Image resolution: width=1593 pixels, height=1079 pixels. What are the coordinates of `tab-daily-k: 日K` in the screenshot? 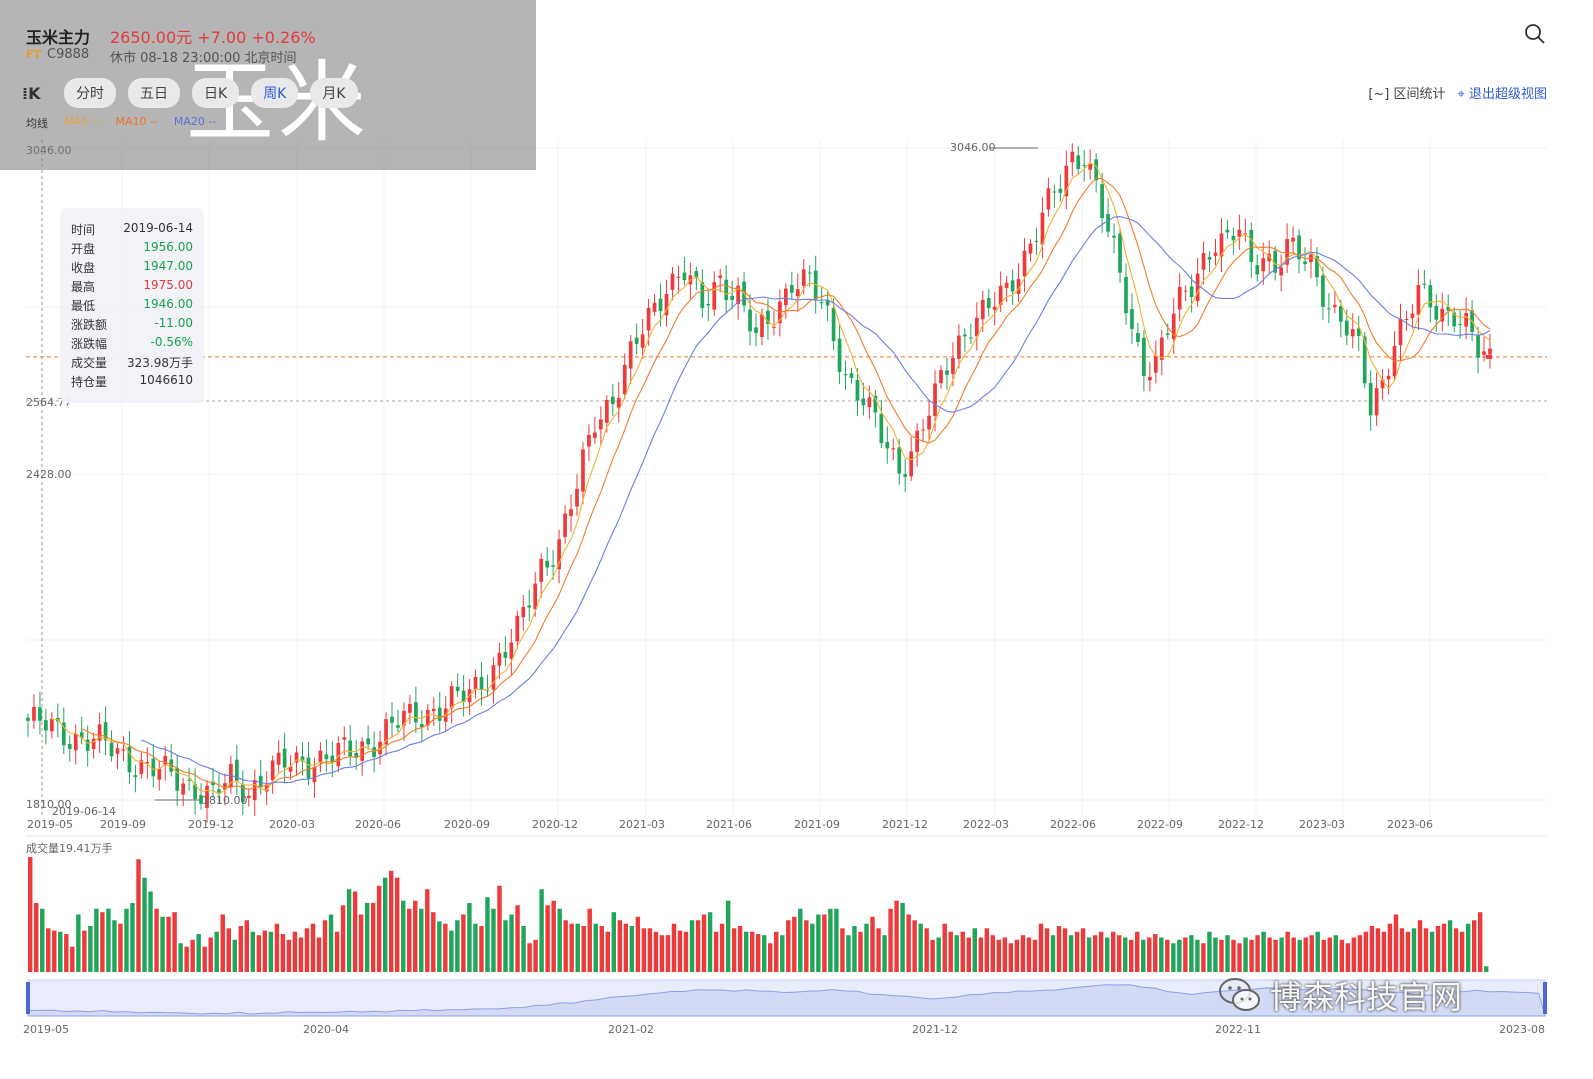 It's located at (216, 93).